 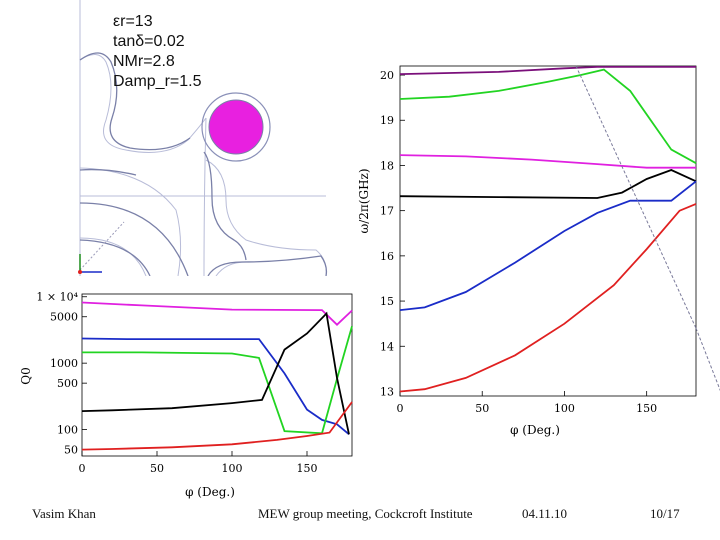 I want to click on freq-ytick-label: 16, so click(x=387, y=256).